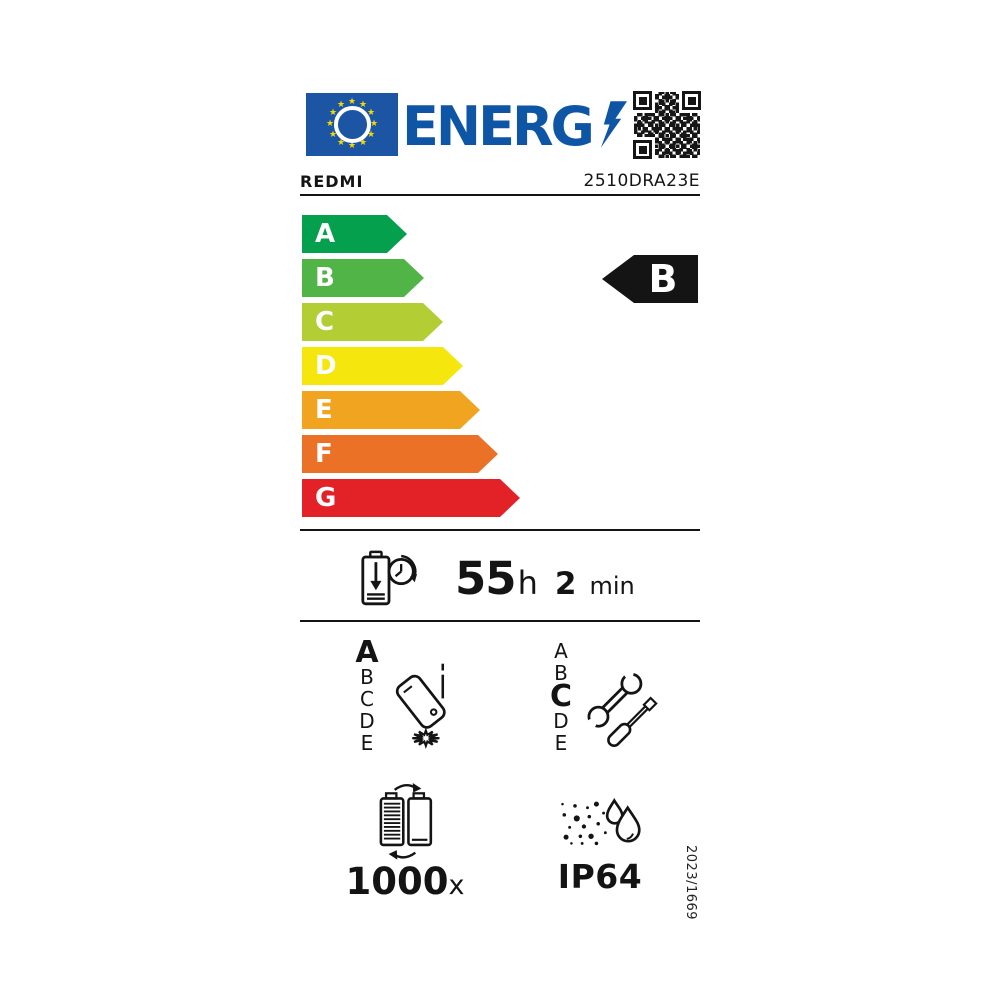  I want to click on dust-water-icon, so click(601, 822).